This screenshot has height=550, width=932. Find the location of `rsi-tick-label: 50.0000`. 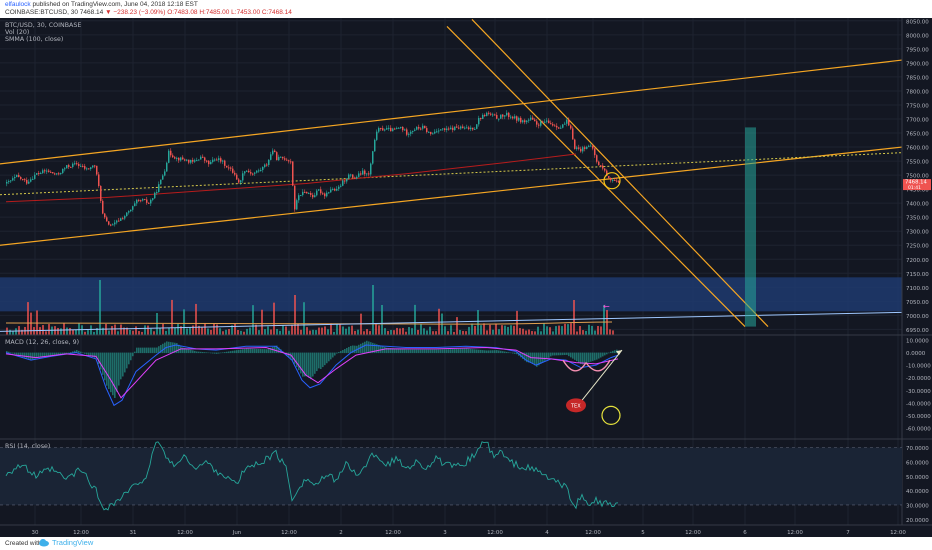

rsi-tick-label: 50.0000 is located at coordinates (917, 478).